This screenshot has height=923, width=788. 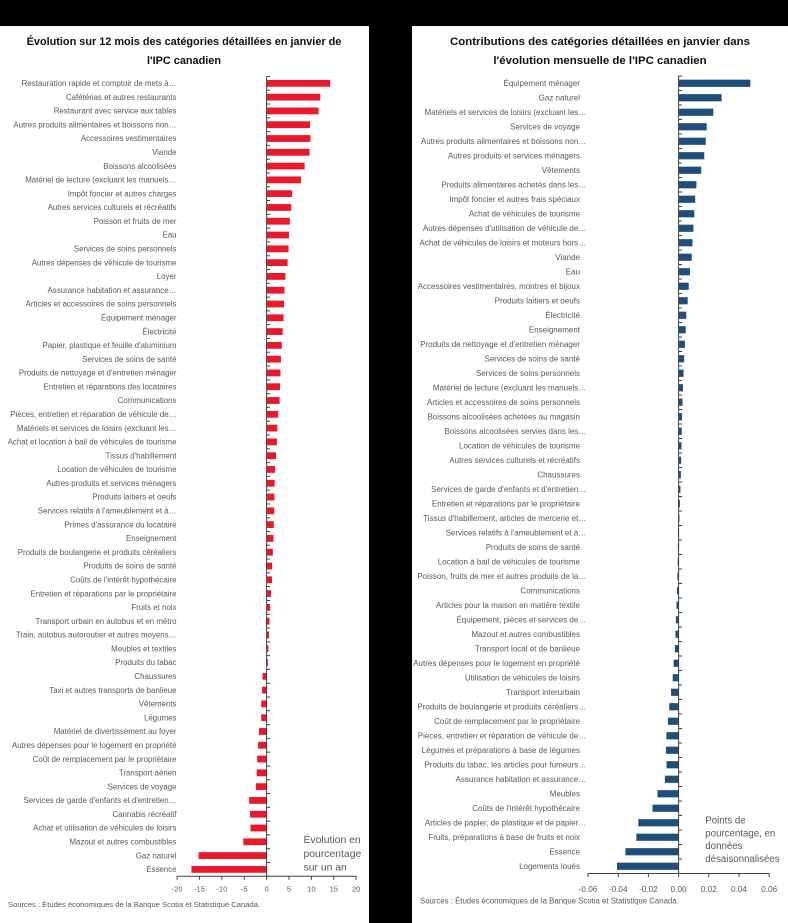 What do you see at coordinates (514, 199) in the screenshot?
I see `svg-text:Impôt foncier et autres frais: Impôt foncier et autres frais spéciaux` at bounding box center [514, 199].